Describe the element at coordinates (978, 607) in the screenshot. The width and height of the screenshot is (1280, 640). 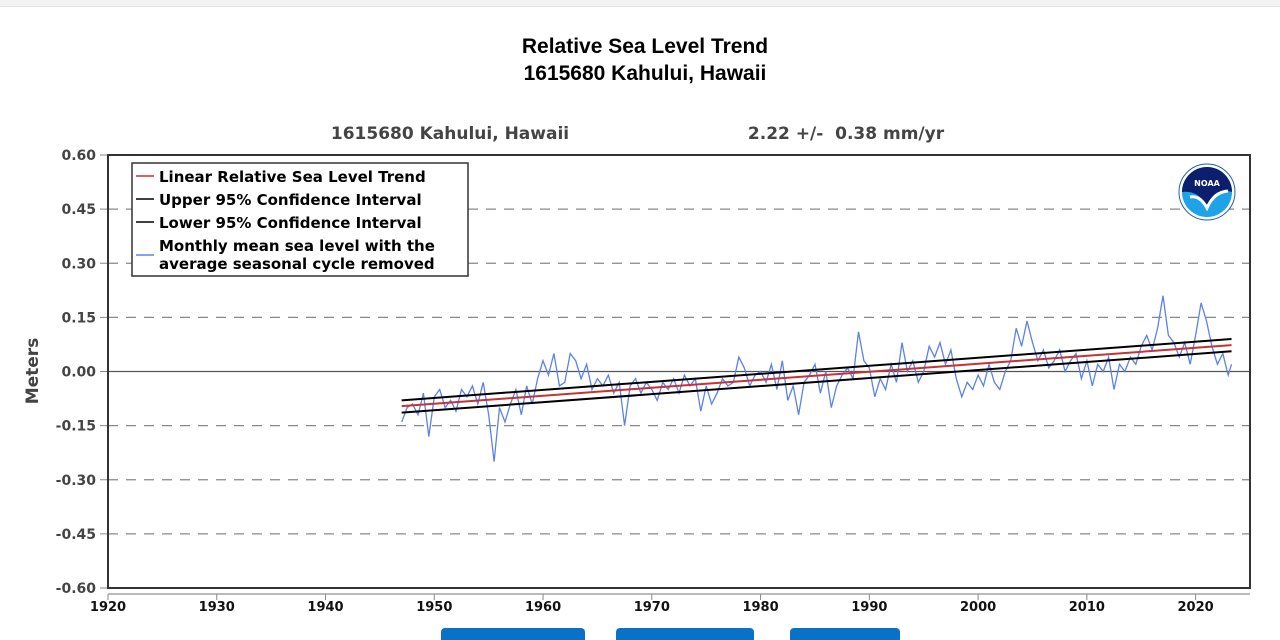
I see `x-tick-label: 2000` at that location.